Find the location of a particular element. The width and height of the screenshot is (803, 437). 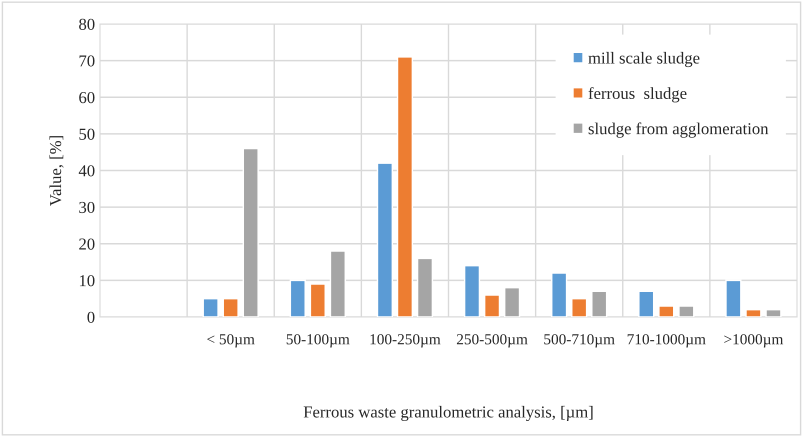

y-tick-label: 30 is located at coordinates (87, 208).